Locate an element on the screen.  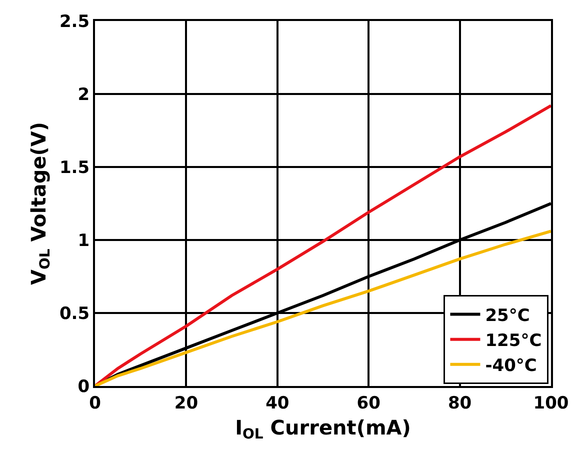
y-tick-label: 0 is located at coordinates (84, 386).